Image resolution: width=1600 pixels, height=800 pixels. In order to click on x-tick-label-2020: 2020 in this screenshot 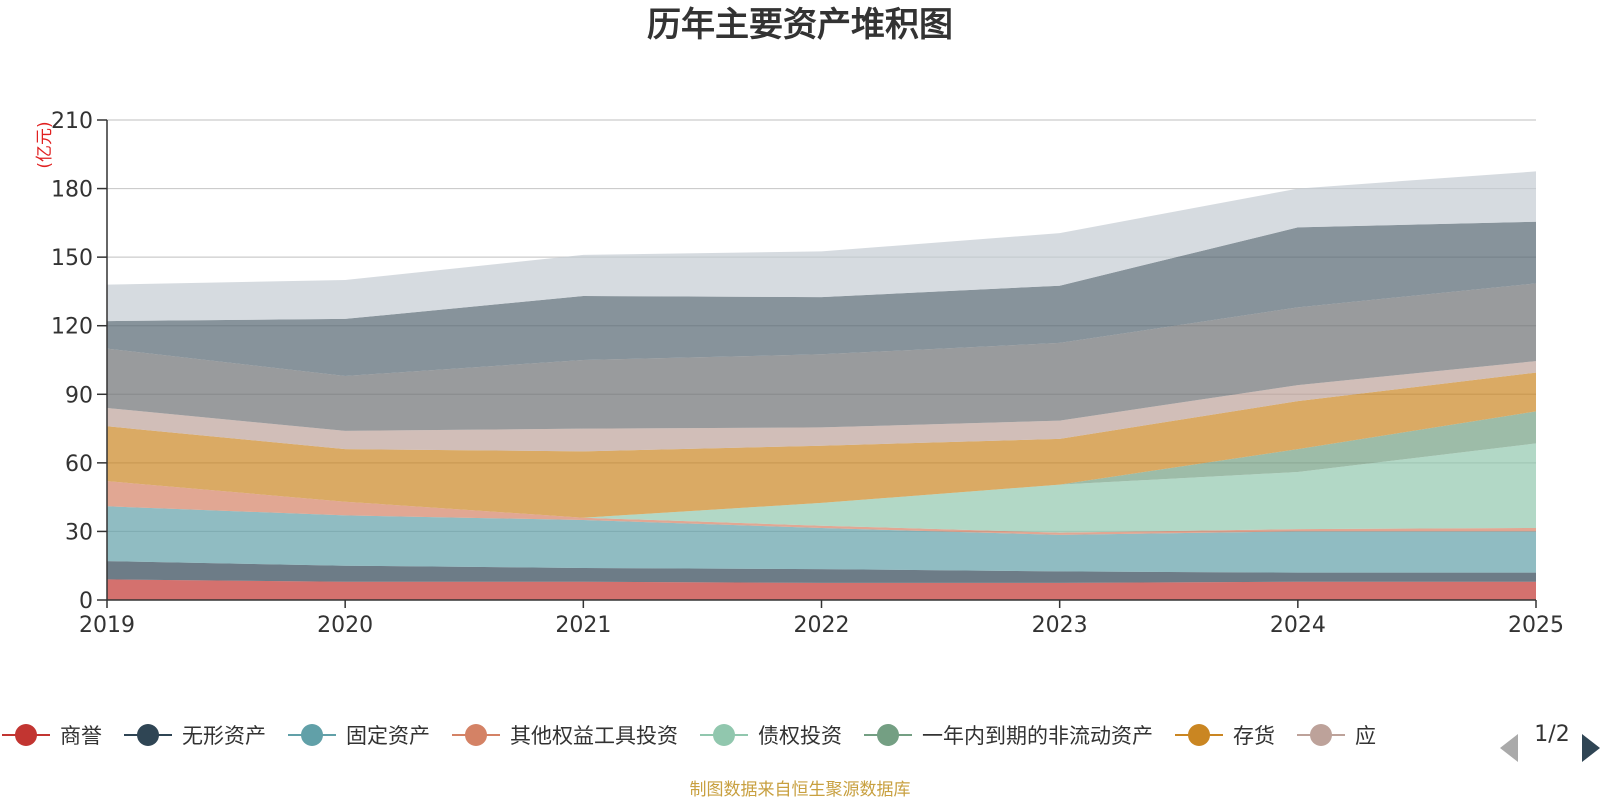, I will do `click(345, 625)`.